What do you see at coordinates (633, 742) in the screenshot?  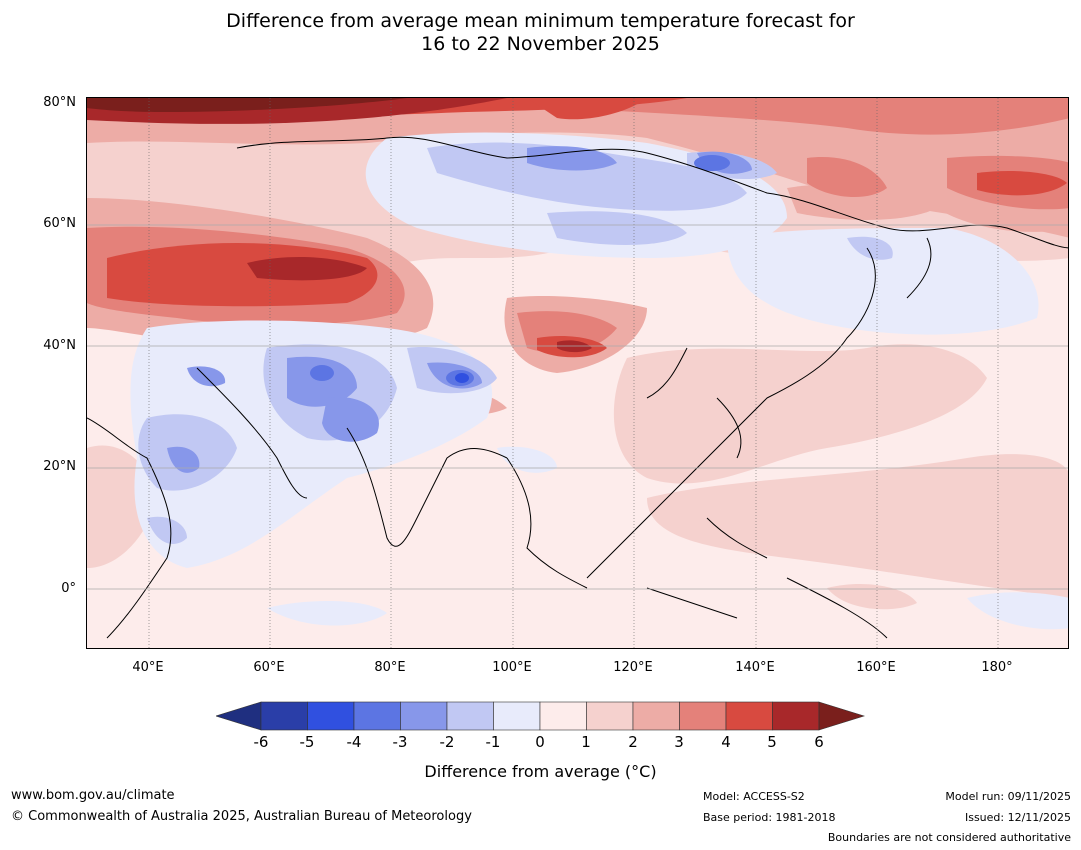 I see `colorbar-tick: 2` at bounding box center [633, 742].